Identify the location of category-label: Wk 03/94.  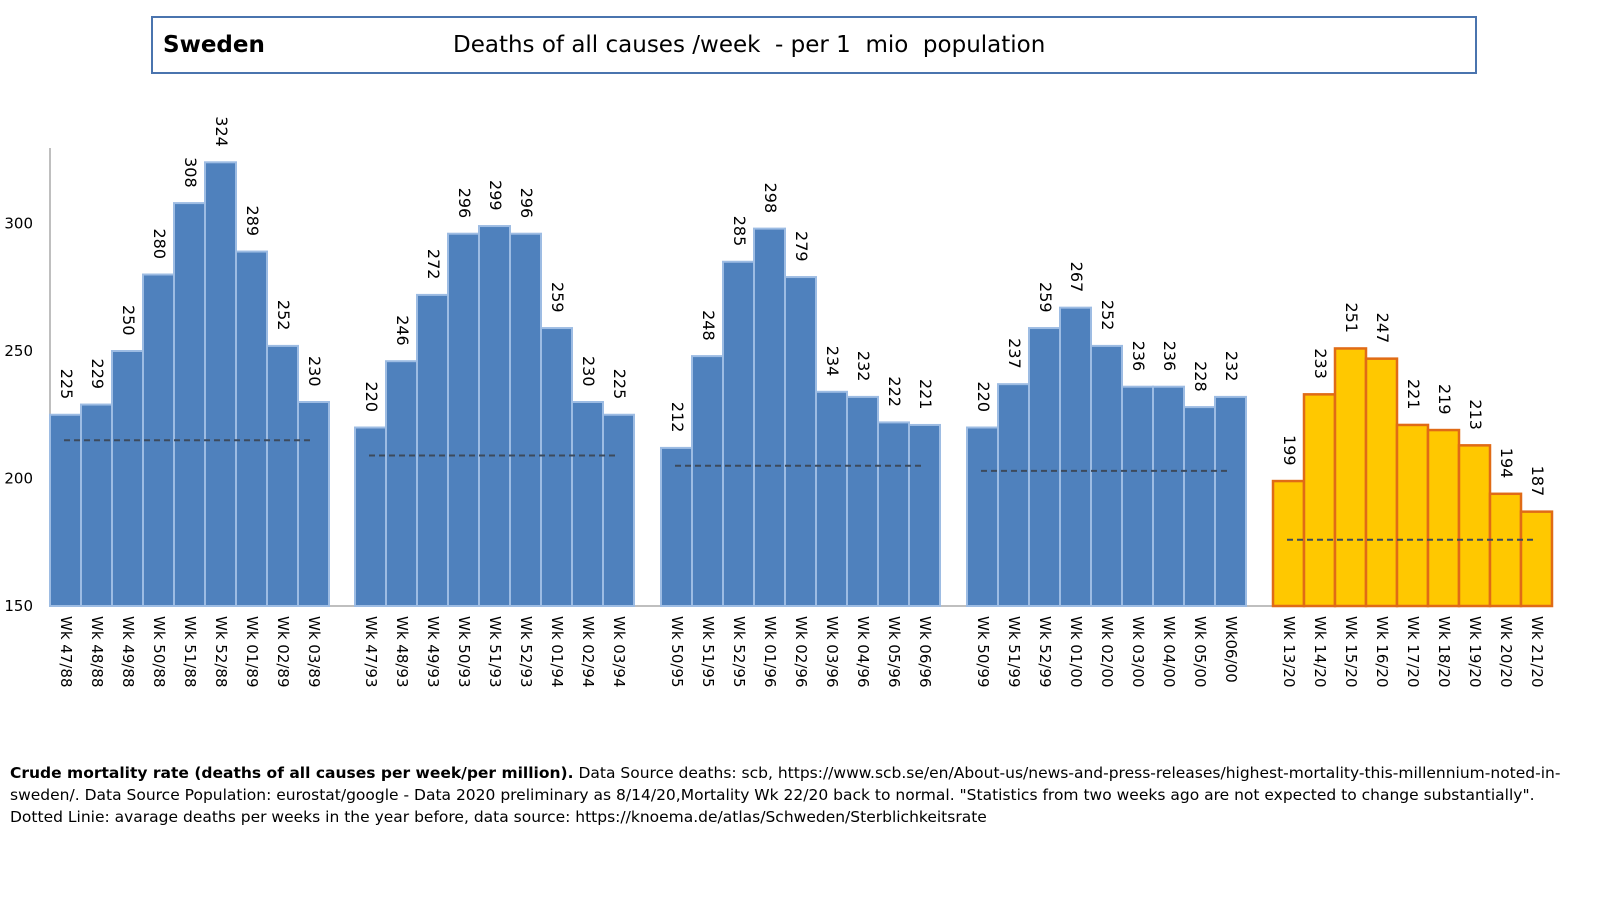
(619, 652).